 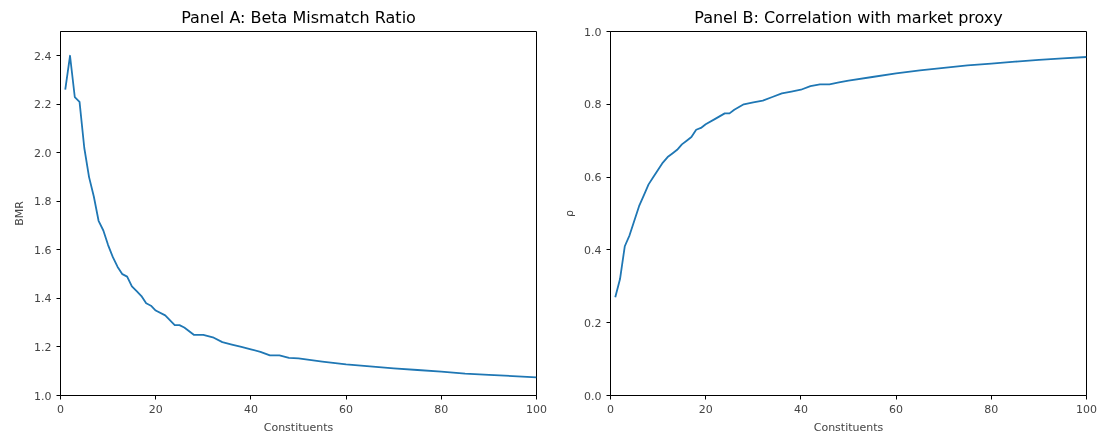 What do you see at coordinates (43, 250) in the screenshot?
I see `y-tick-label: 1.6` at bounding box center [43, 250].